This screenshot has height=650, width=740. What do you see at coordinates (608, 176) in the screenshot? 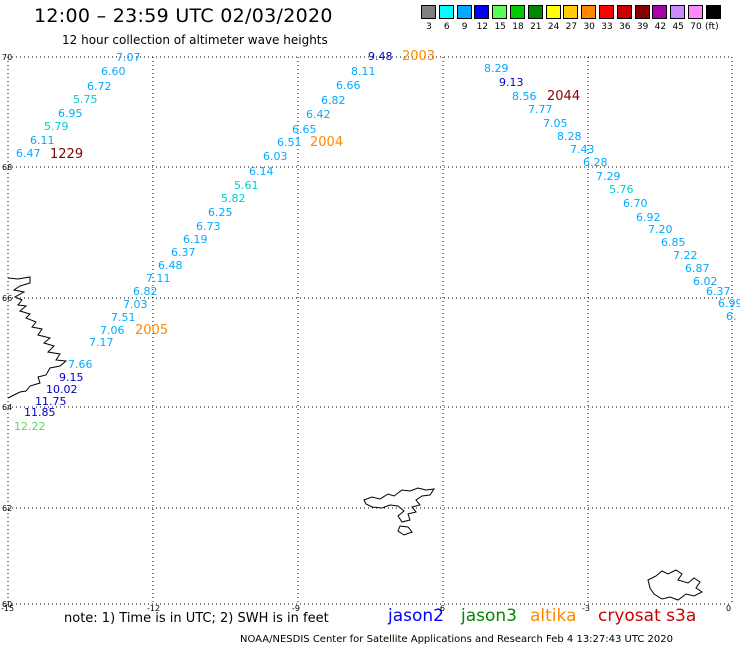
I see `wave-height-reading: 7.29` at bounding box center [608, 176].